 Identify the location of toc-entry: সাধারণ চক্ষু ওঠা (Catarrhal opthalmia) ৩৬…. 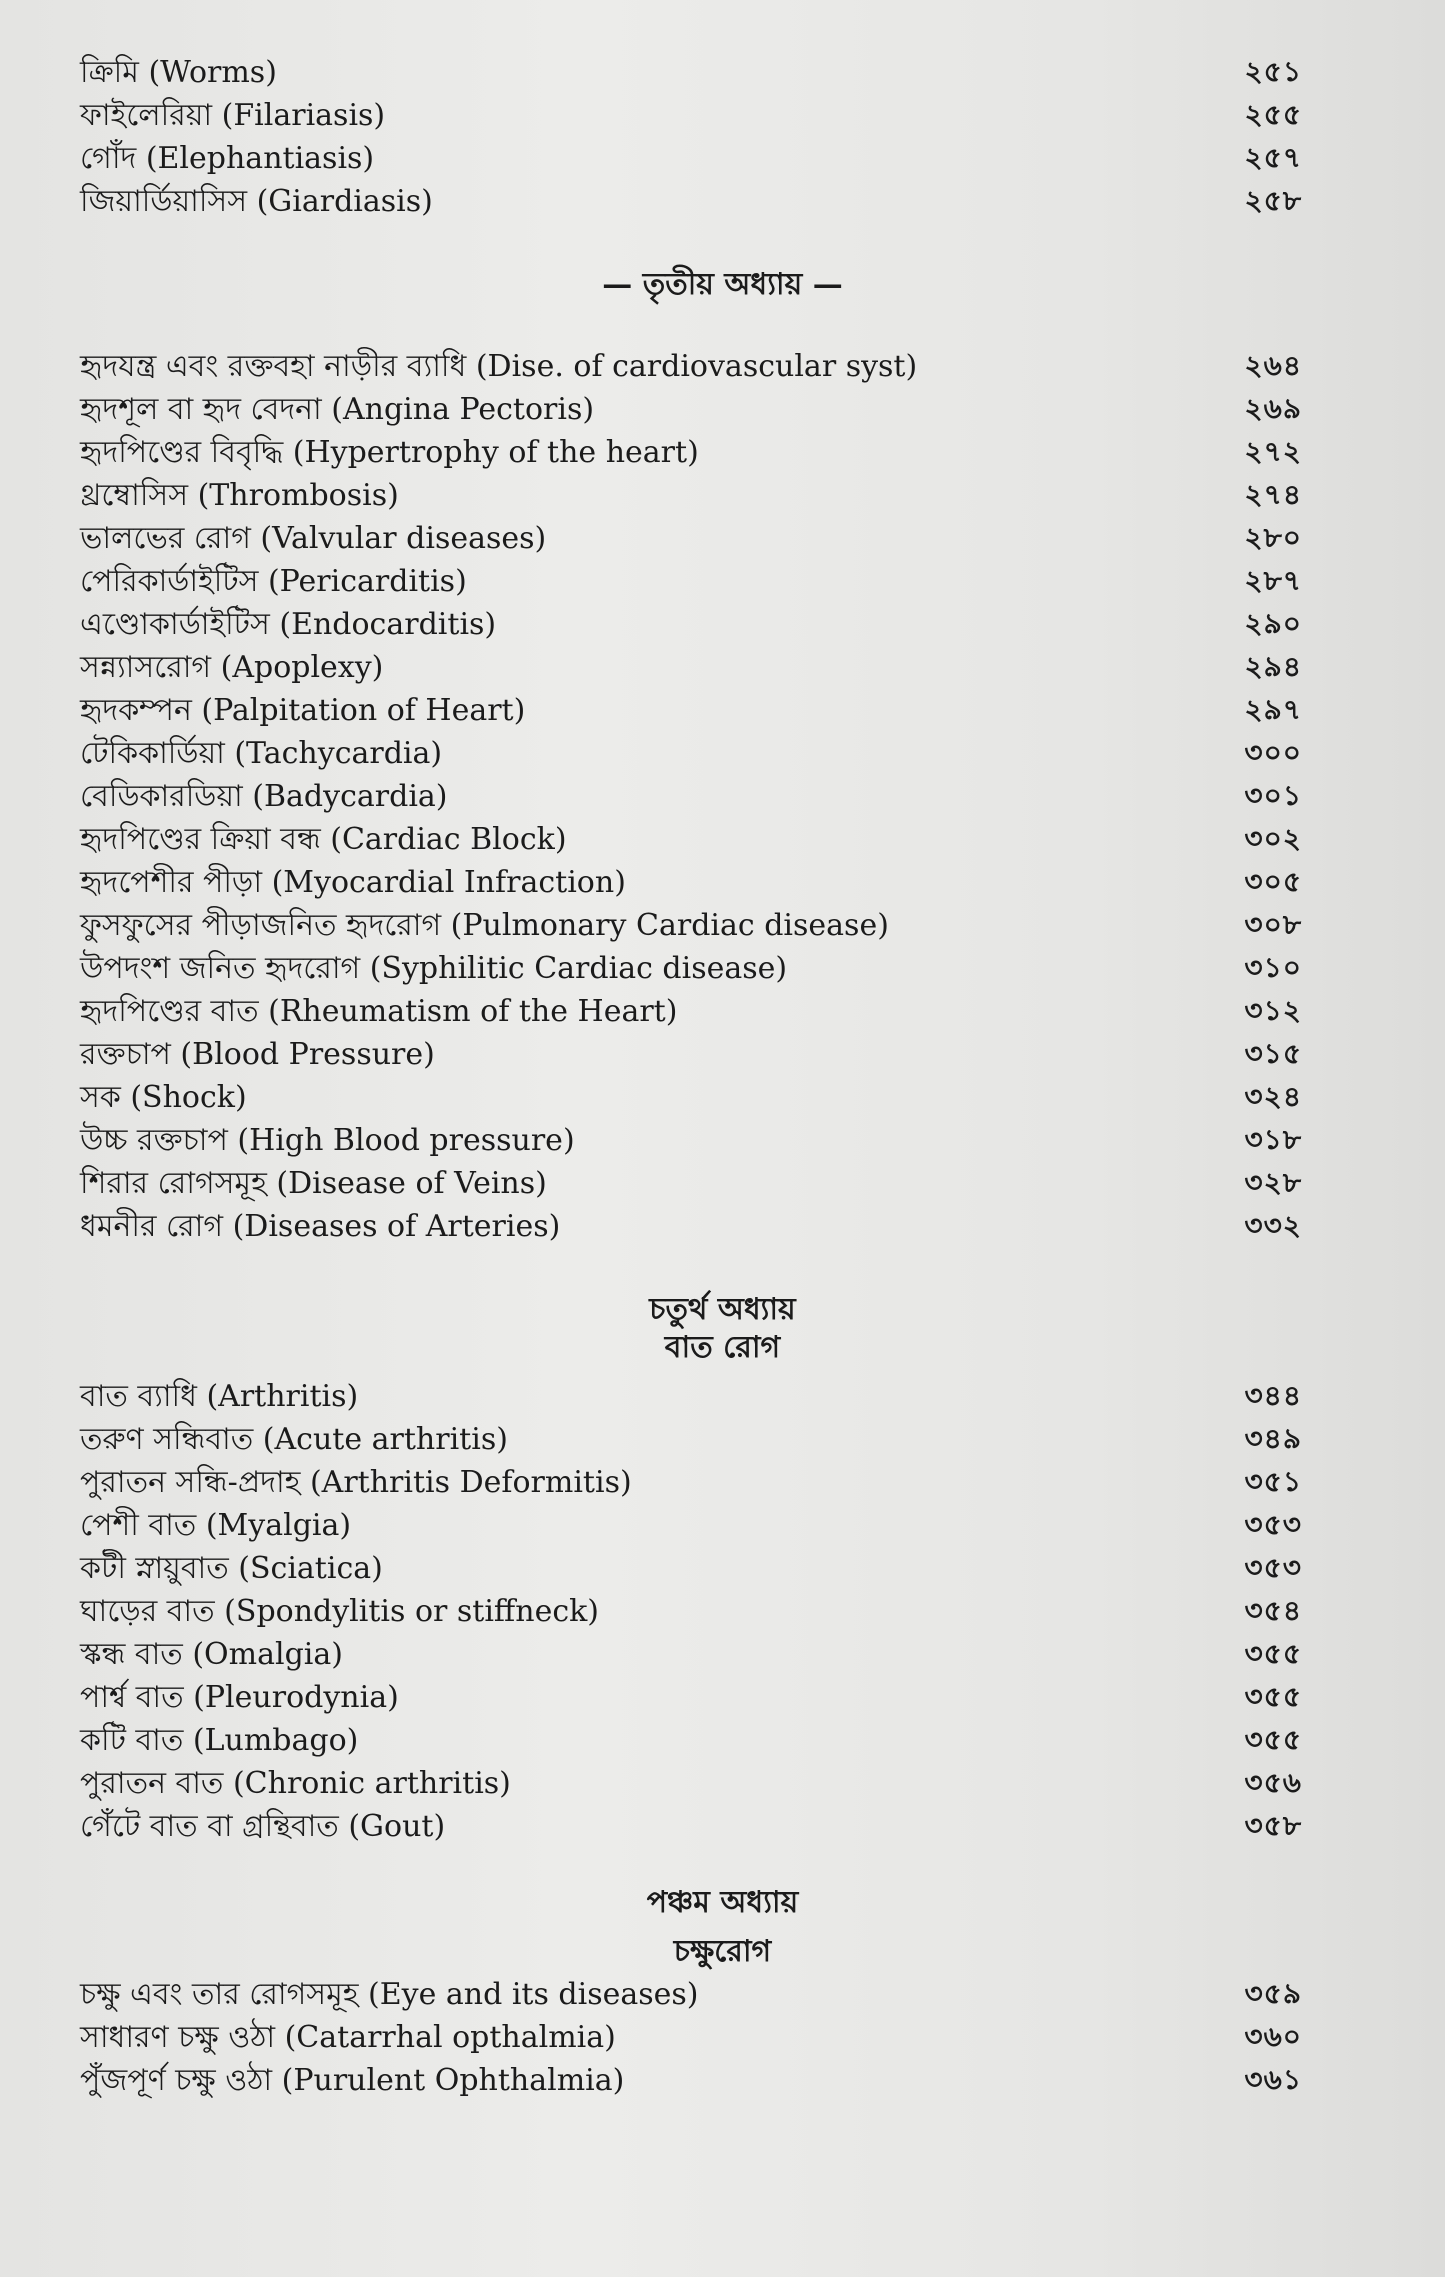
(691, 2038).